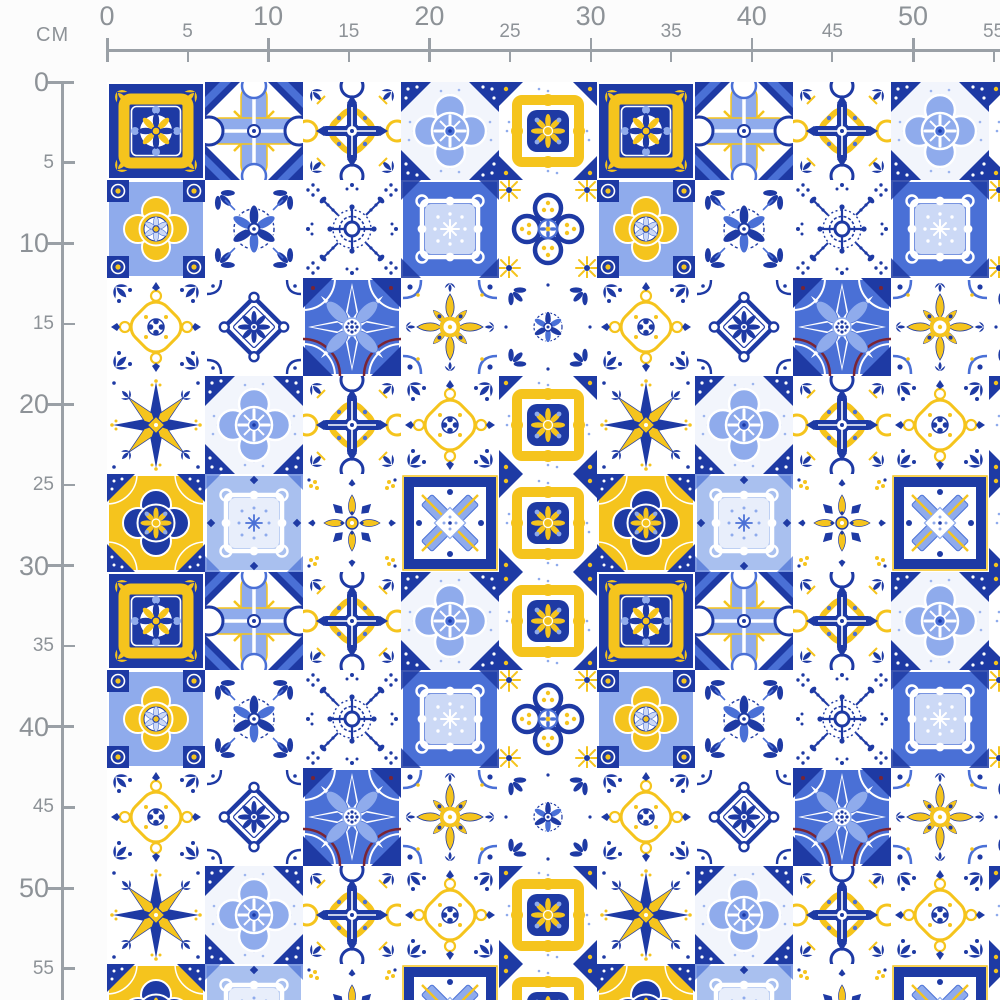  Describe the element at coordinates (43, 484) in the screenshot. I see `v-ruler-label: 25` at that location.